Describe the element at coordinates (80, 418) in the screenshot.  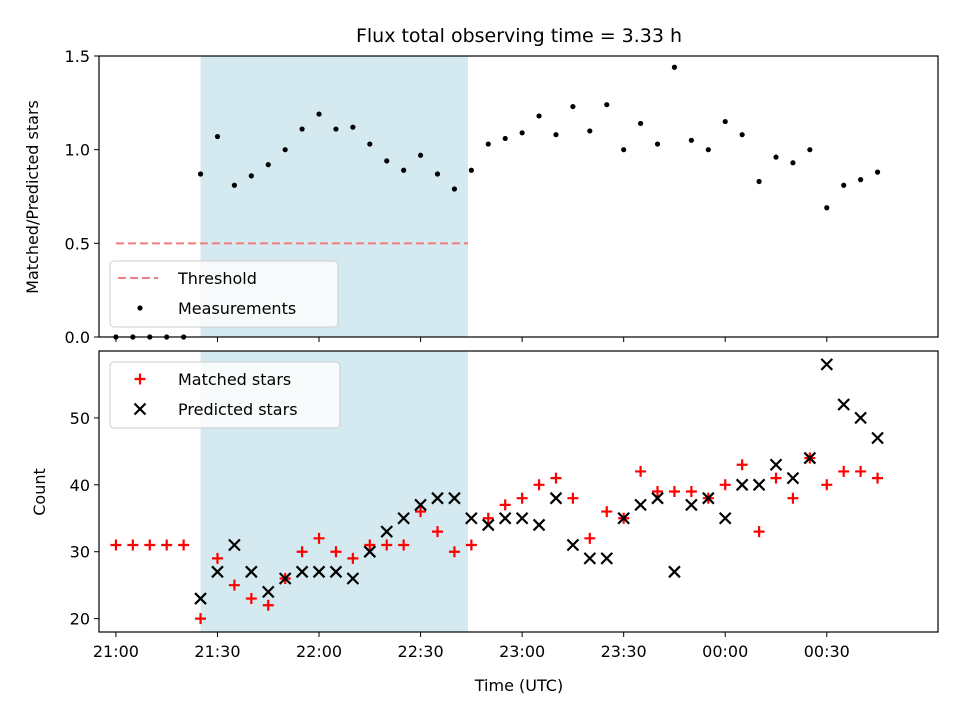
I see `y-tick-label: 50` at that location.